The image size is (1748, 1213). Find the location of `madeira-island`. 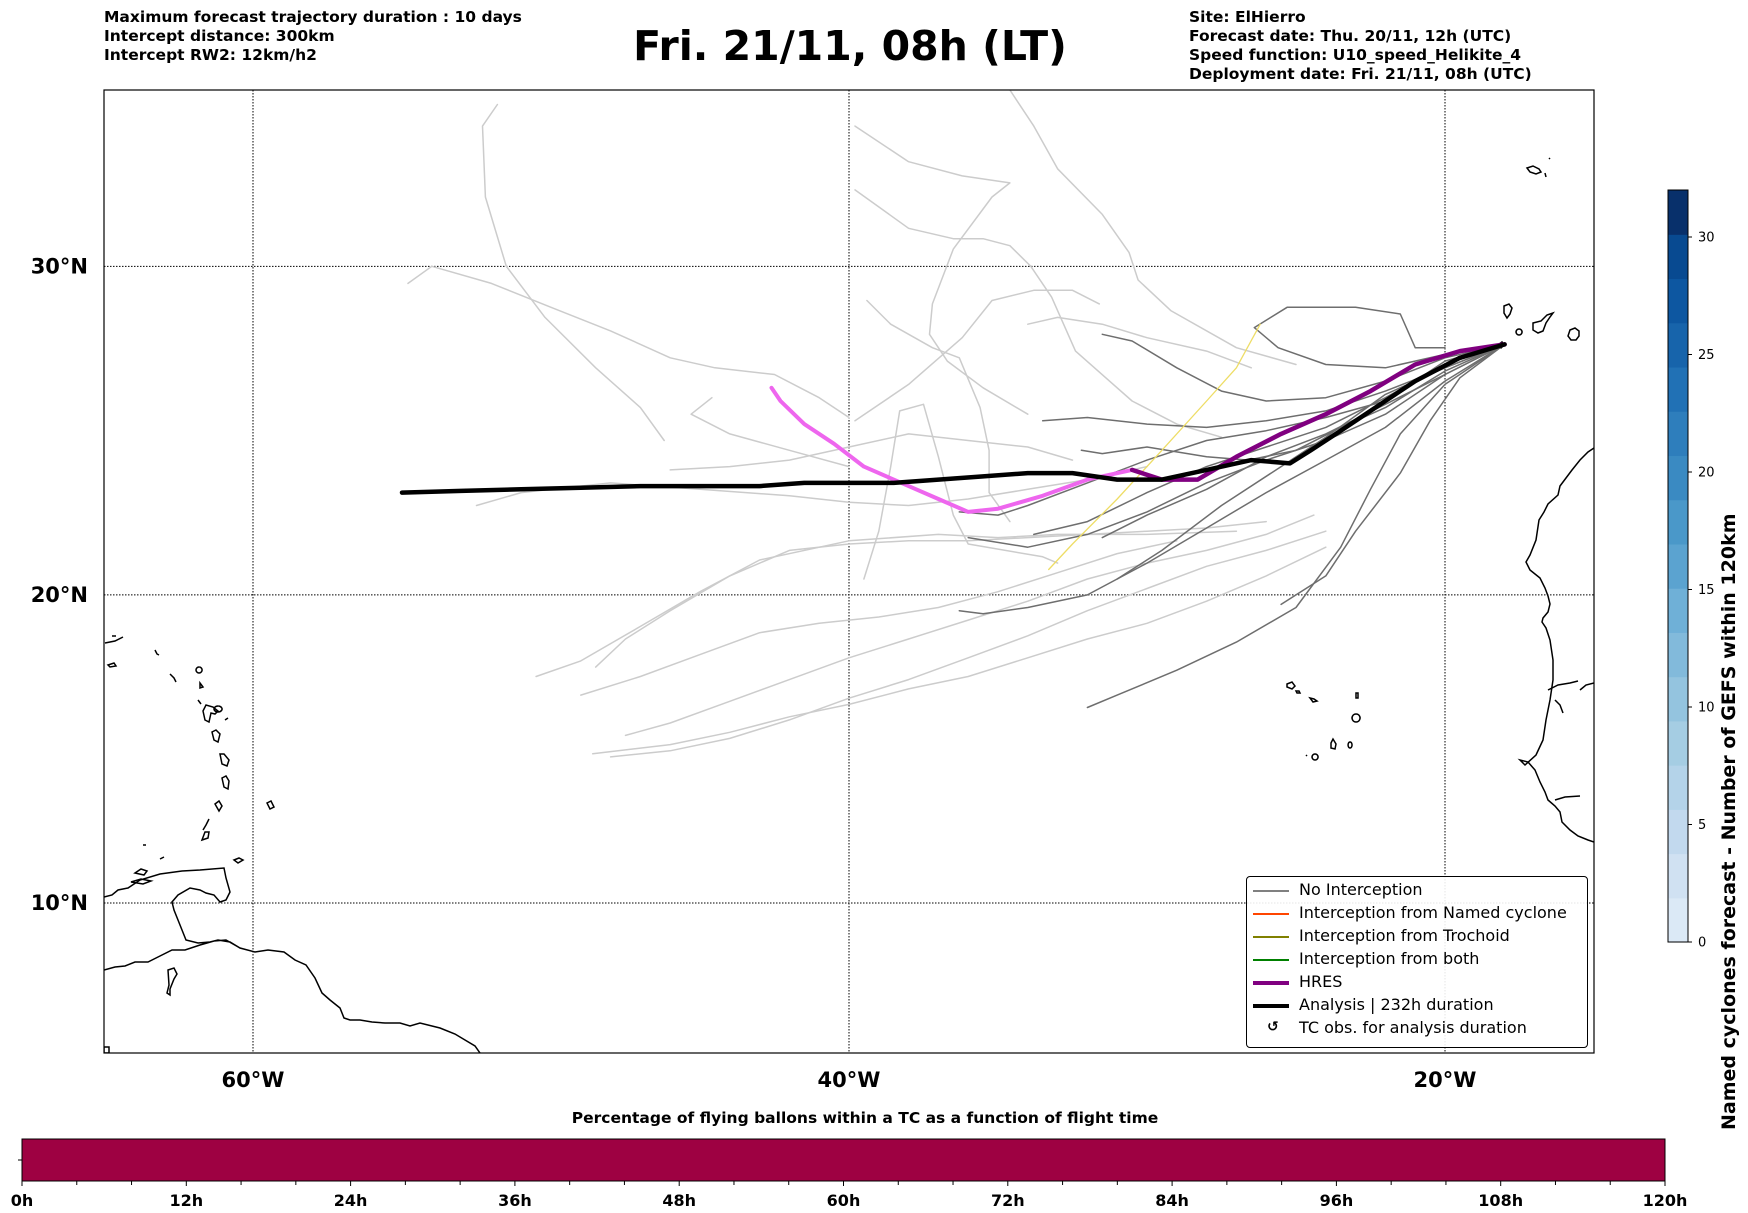

madeira-island is located at coordinates (1538, 167).